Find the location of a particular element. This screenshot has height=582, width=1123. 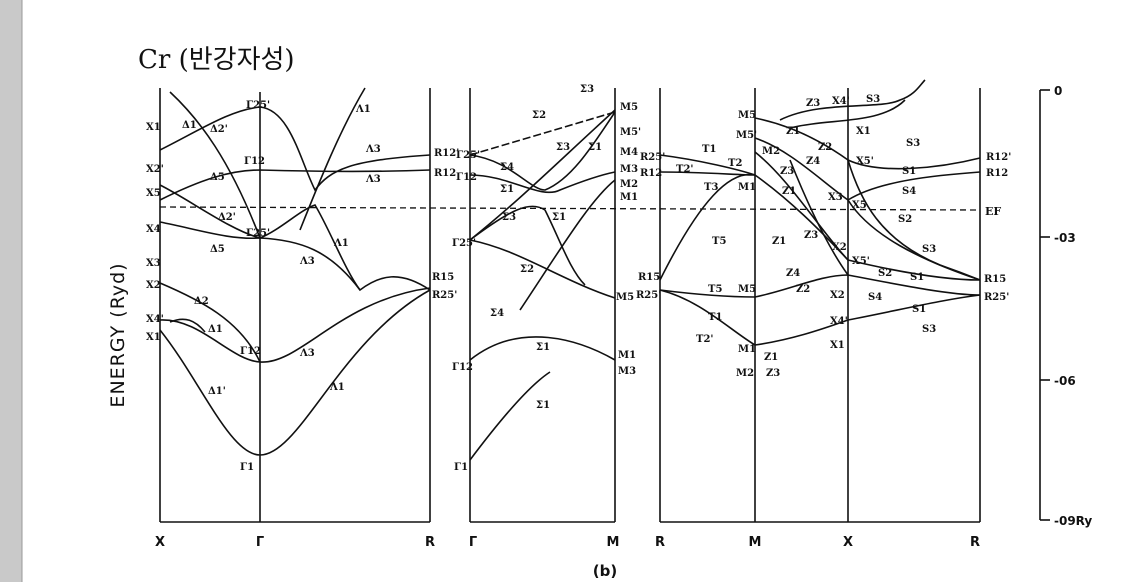

k-point-label: Γ is located at coordinates (260, 542).